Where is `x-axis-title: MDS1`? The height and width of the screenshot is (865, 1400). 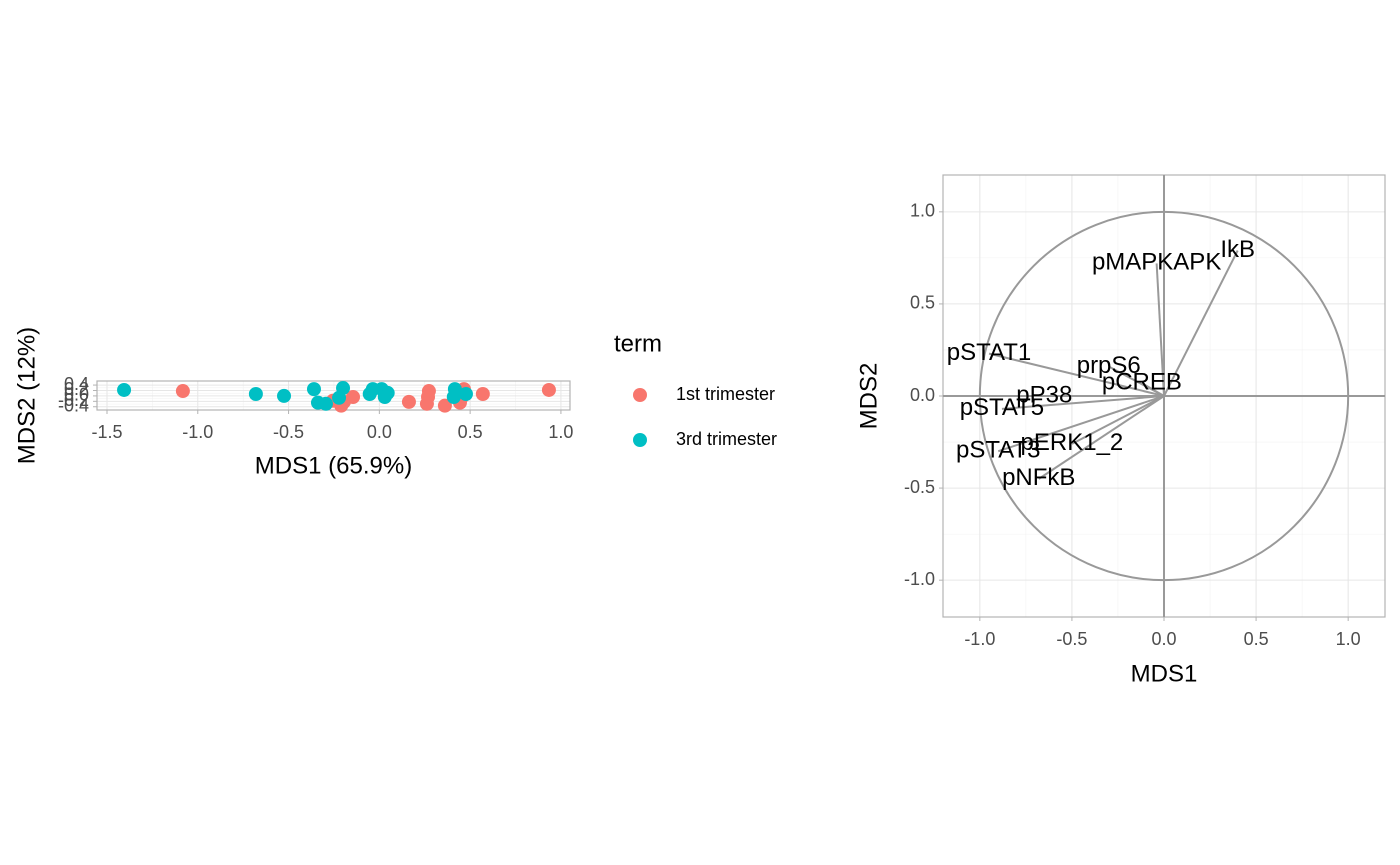
x-axis-title: MDS1 is located at coordinates (1164, 673).